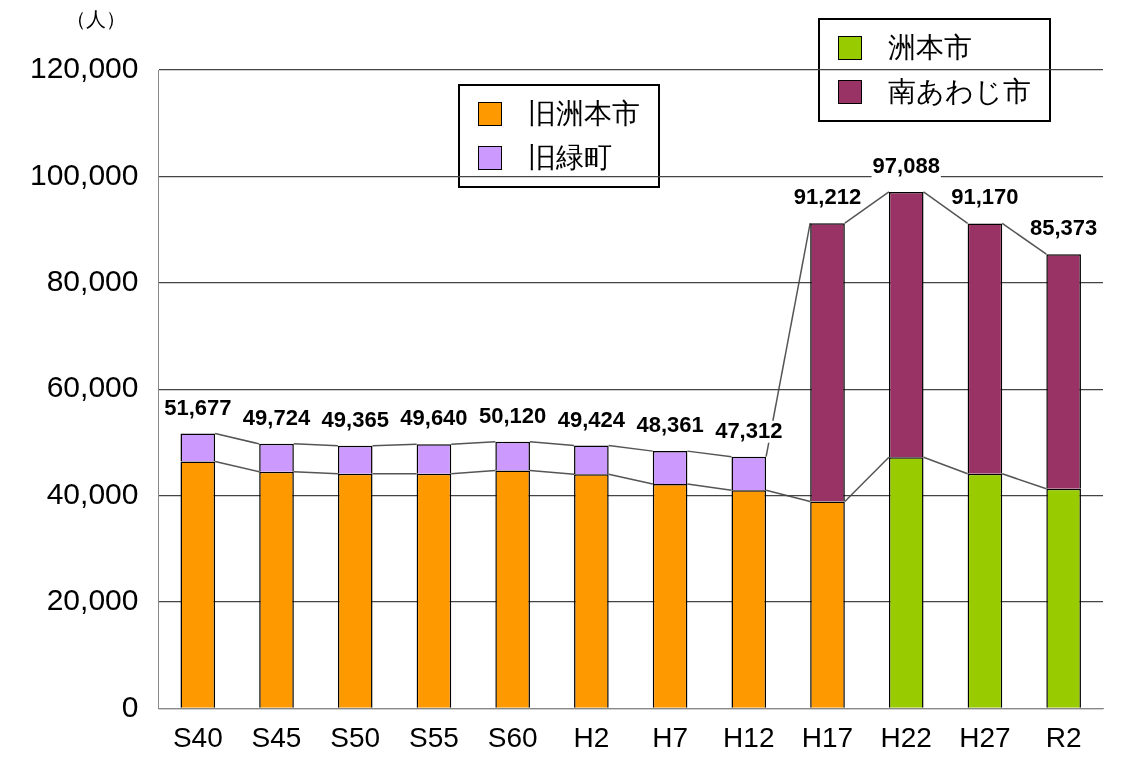 This screenshot has width=1133, height=776. Describe the element at coordinates (92, 281) in the screenshot. I see `y-tick-label: 80,000` at that location.